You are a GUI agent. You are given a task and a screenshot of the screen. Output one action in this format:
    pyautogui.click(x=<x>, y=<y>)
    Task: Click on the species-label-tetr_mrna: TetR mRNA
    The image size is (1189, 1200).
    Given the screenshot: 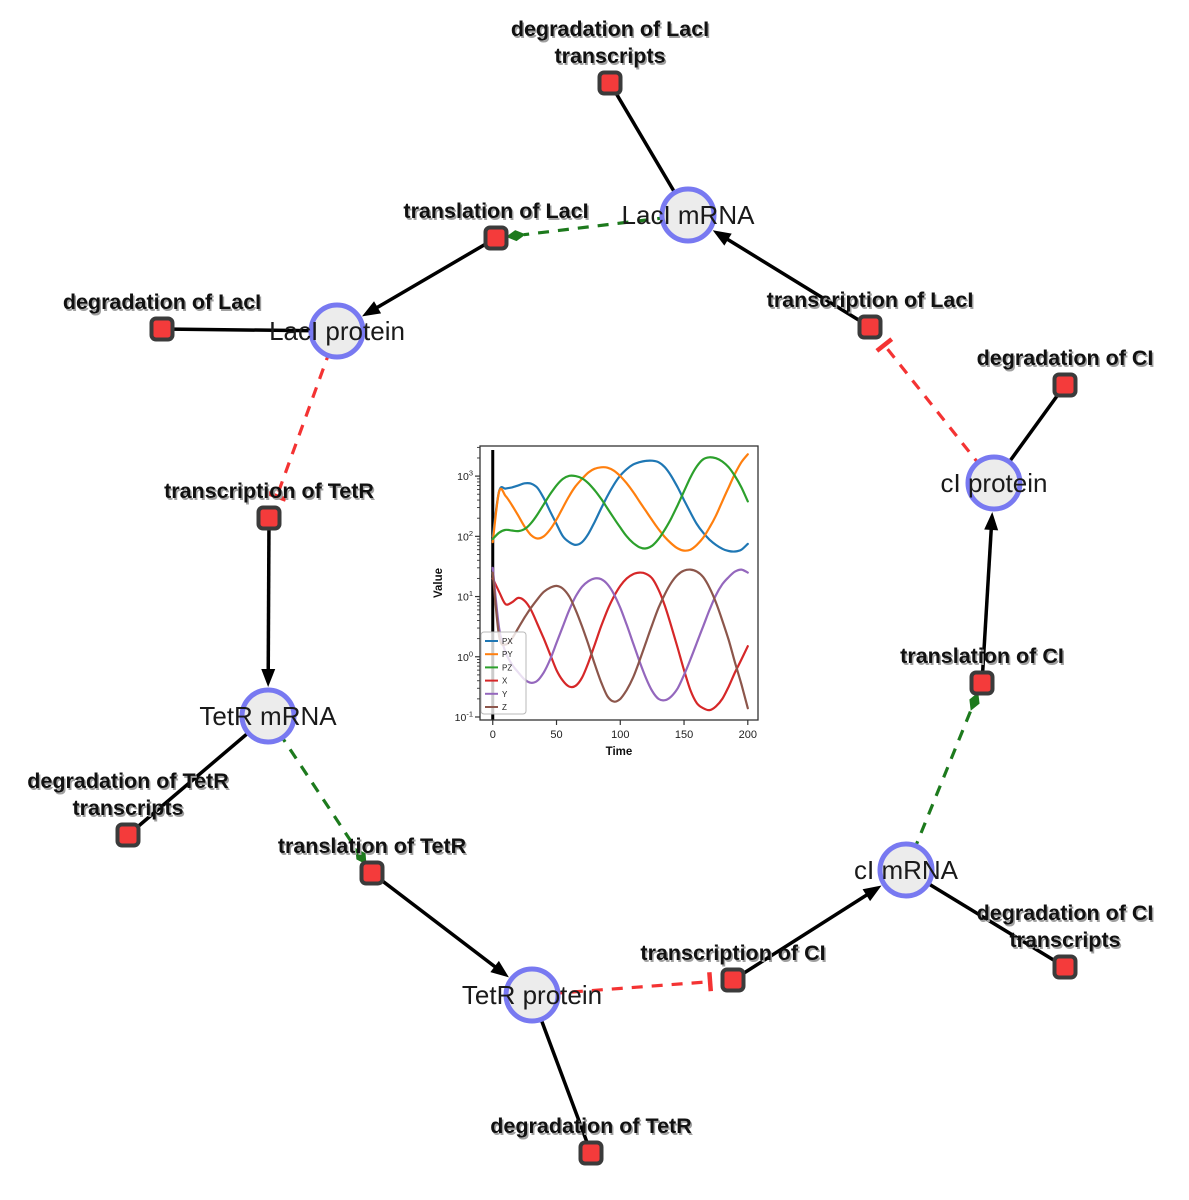 What is the action you would take?
    pyautogui.click(x=268, y=716)
    